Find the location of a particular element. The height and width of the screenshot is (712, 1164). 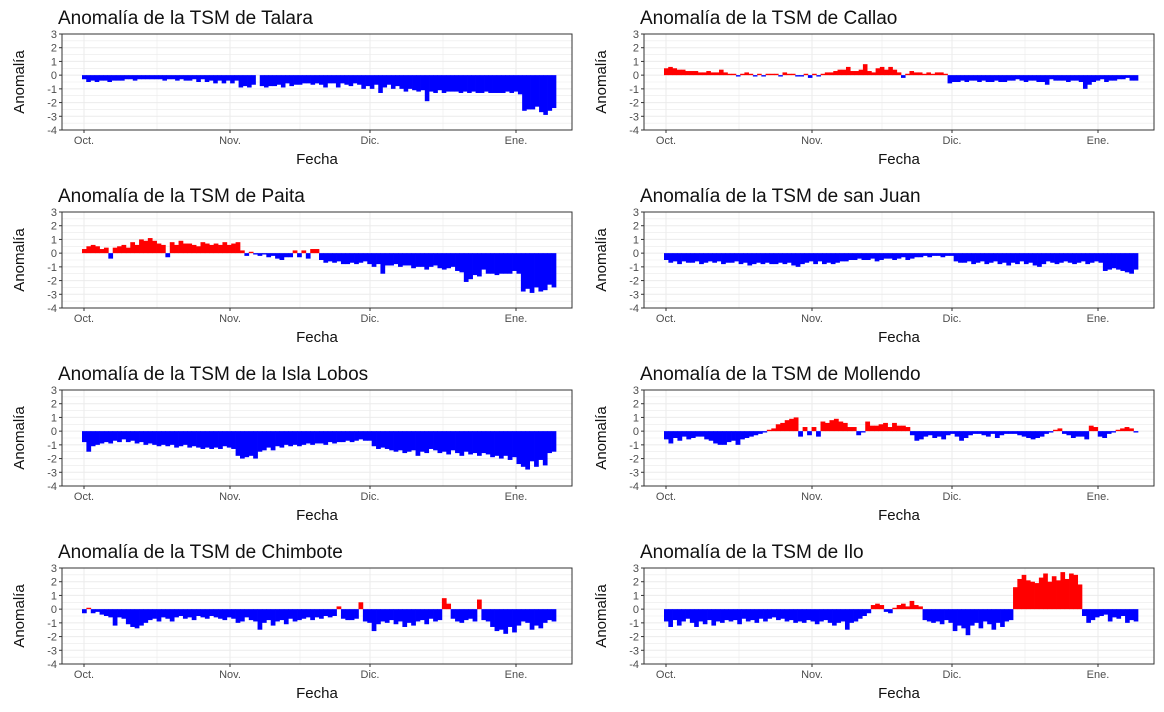

chart-title: Anomalía de la TSM de san Juan is located at coordinates (780, 196).